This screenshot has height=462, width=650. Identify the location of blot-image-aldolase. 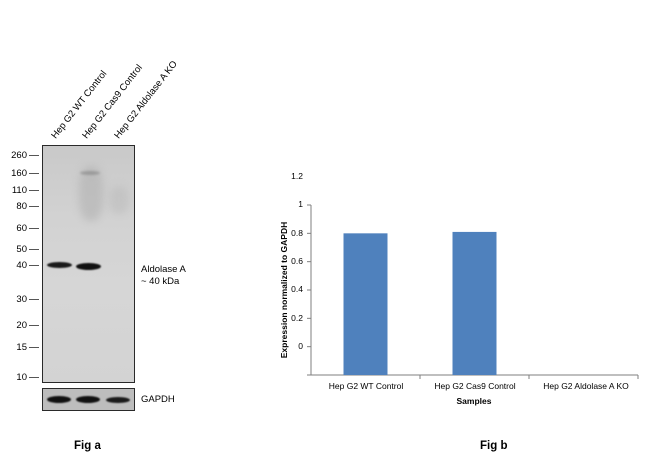
(88, 264).